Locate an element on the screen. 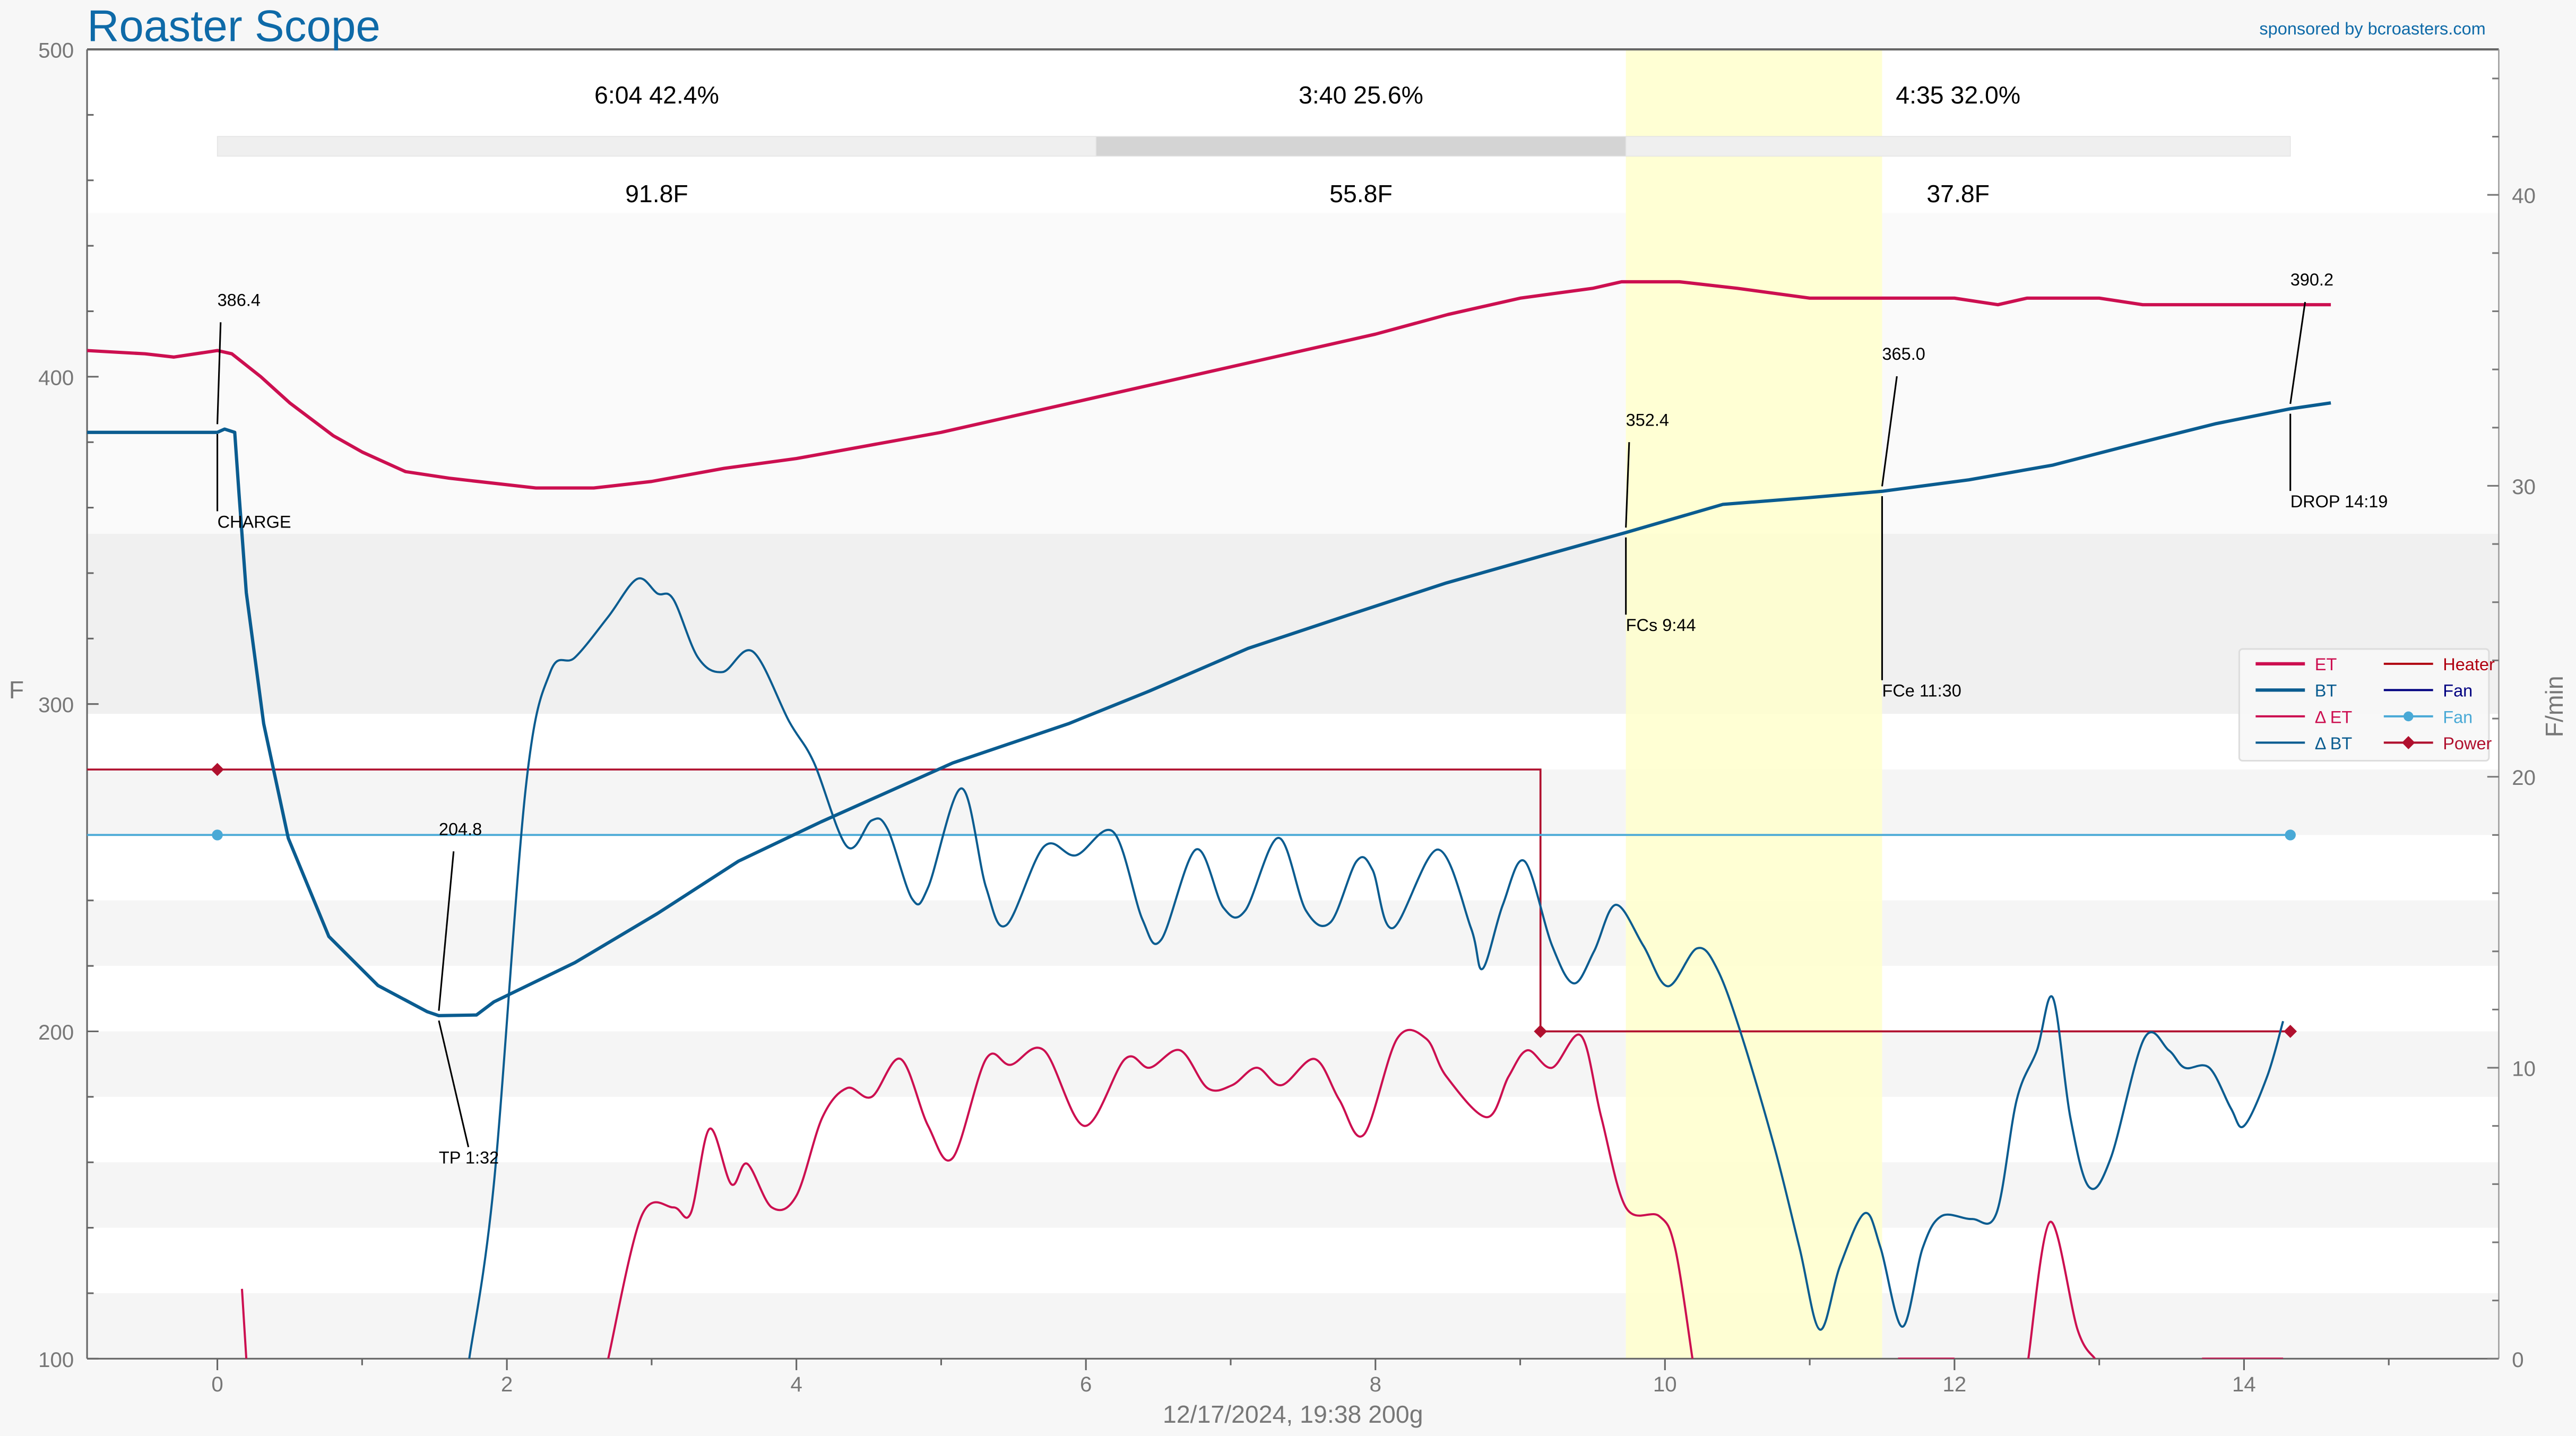 The width and height of the screenshot is (2576, 1436). x-tick-label: 0 is located at coordinates (217, 1384).